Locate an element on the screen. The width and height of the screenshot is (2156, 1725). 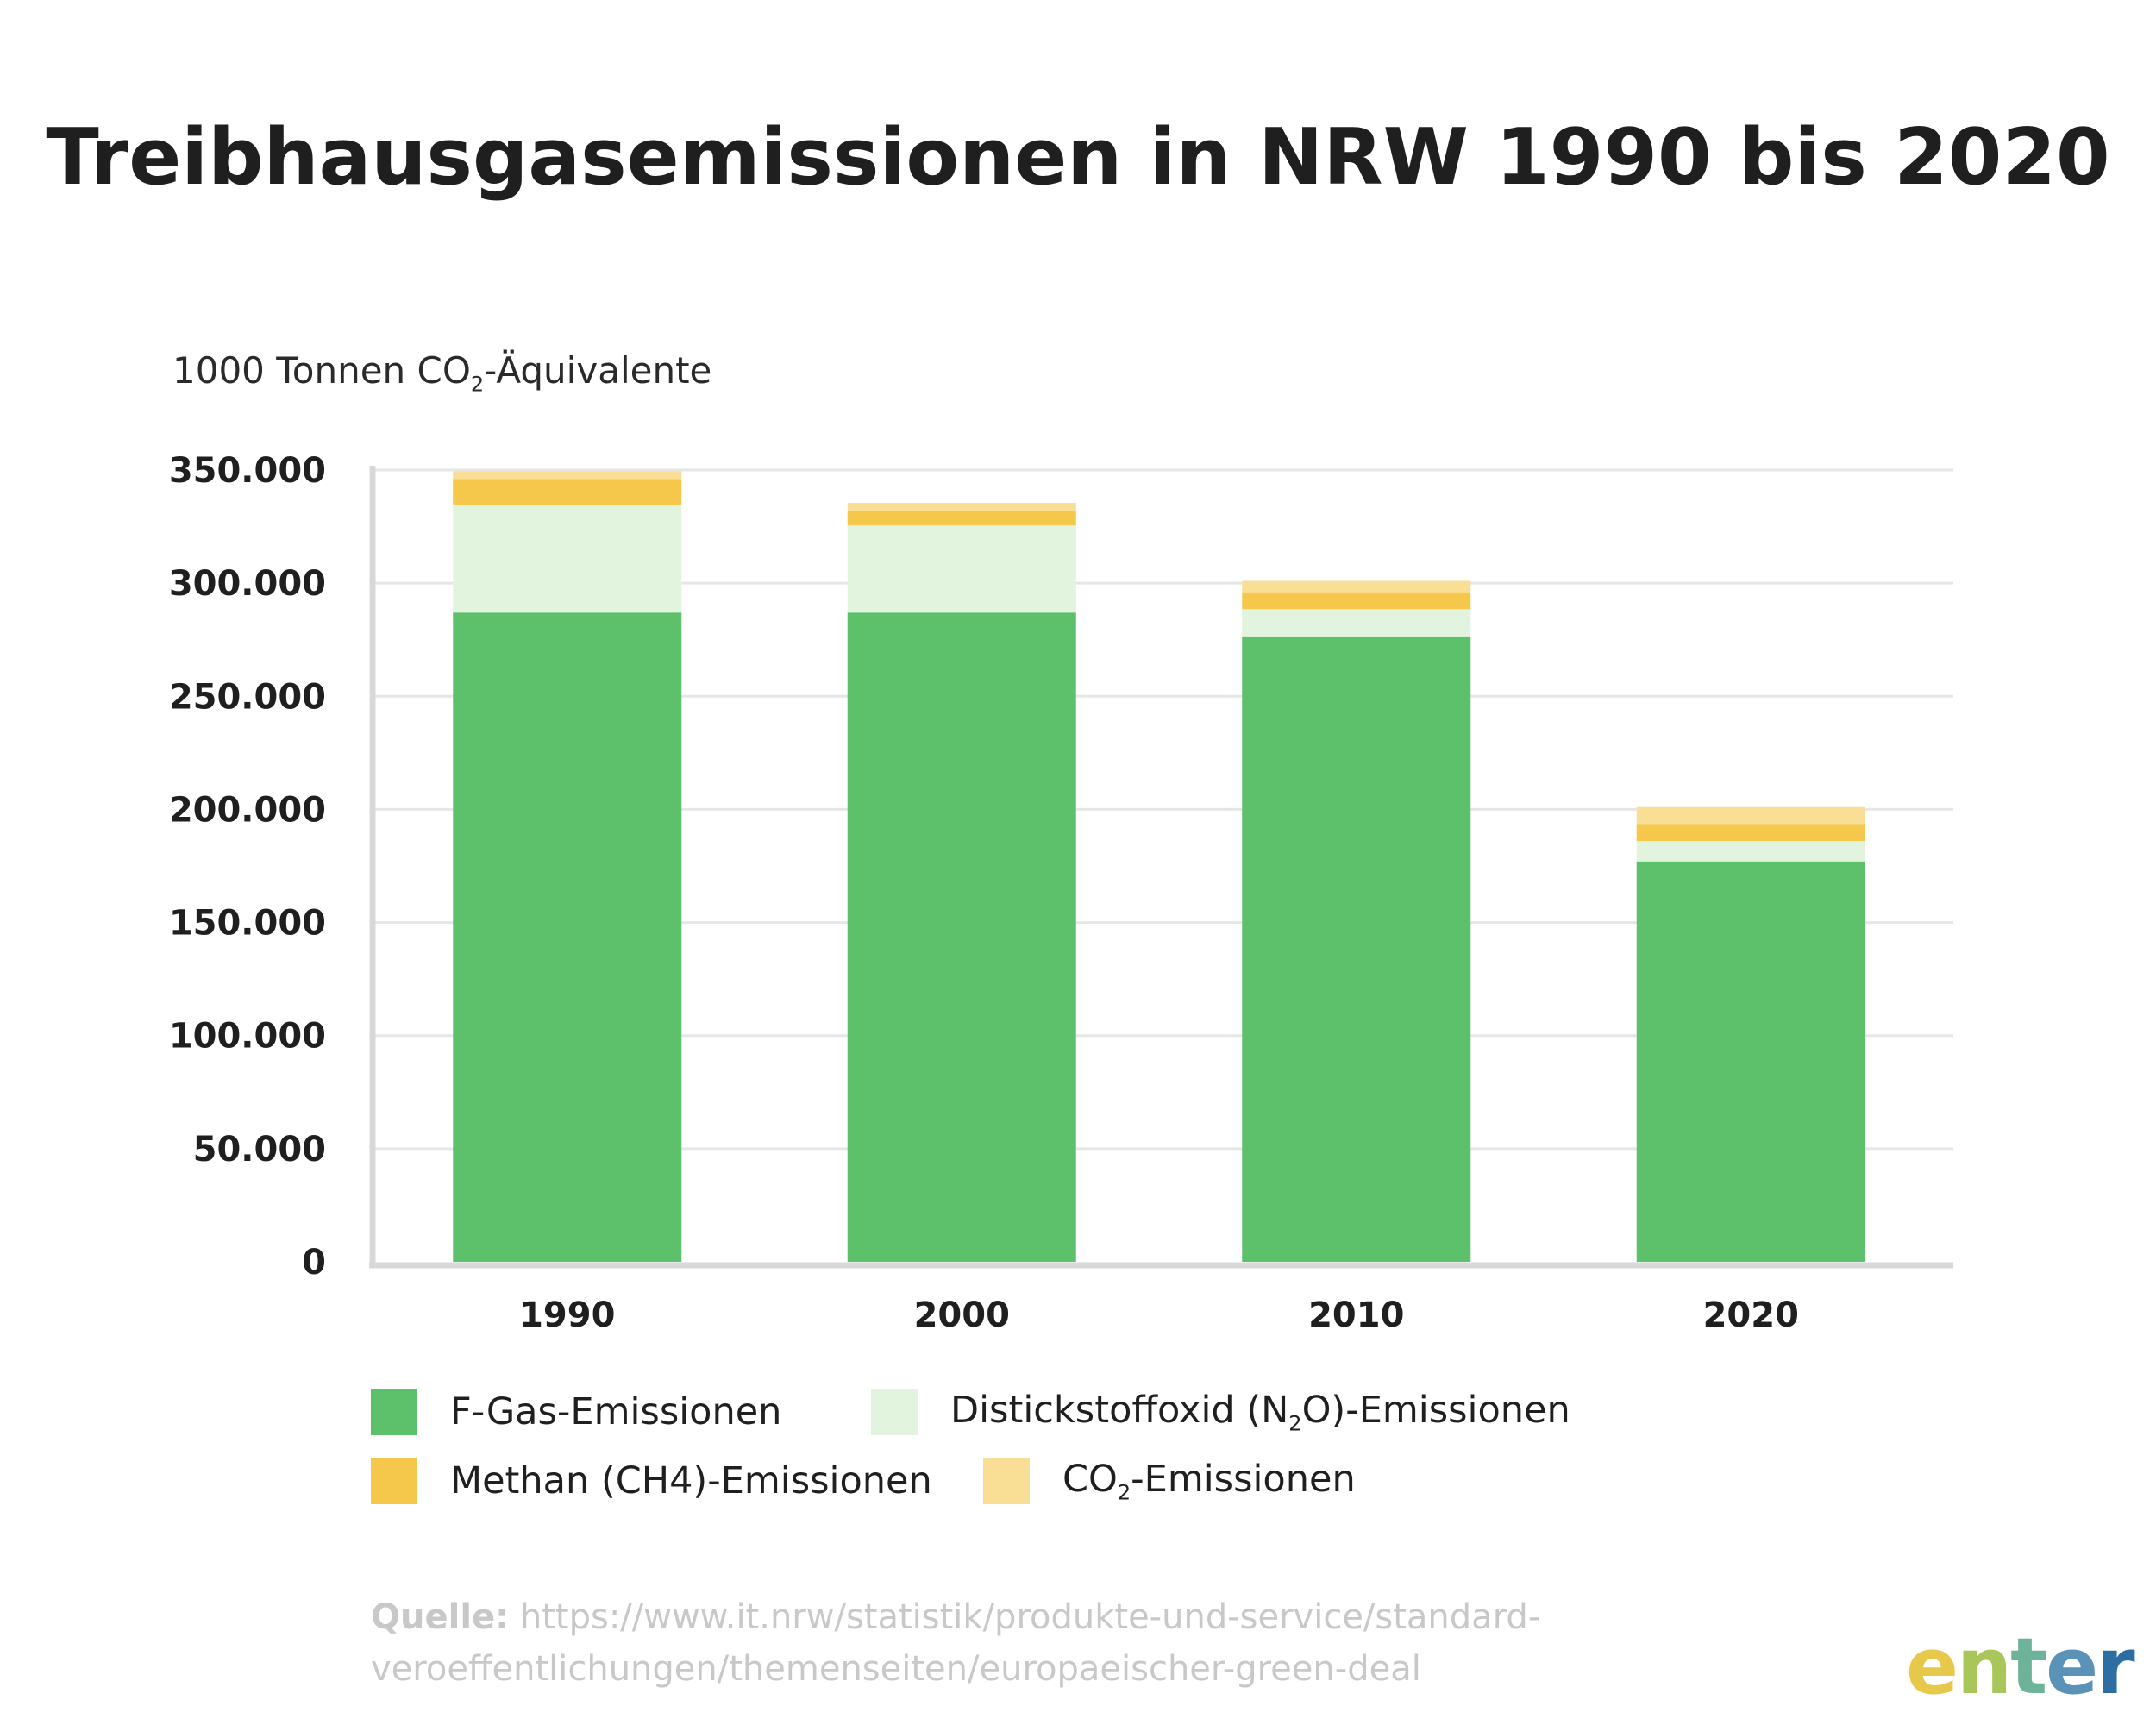
y-tick-label: 250.000 is located at coordinates (248, 697).